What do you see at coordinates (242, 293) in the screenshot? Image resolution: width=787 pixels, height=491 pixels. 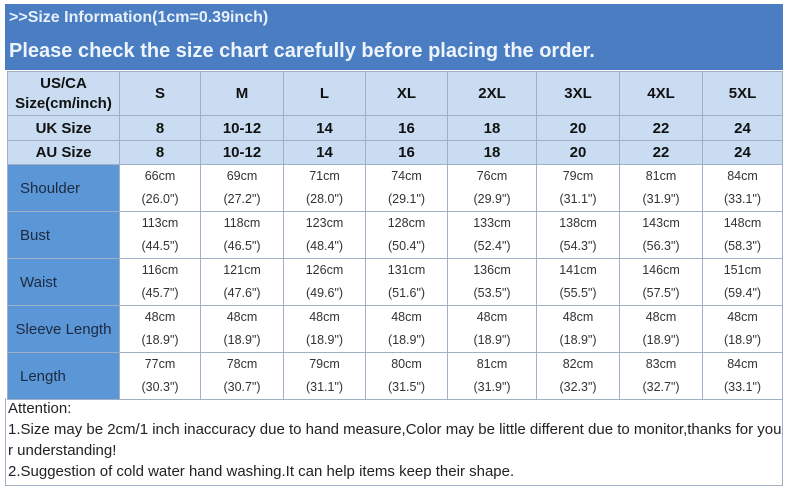 I see `inch-value: (47.6")` at bounding box center [242, 293].